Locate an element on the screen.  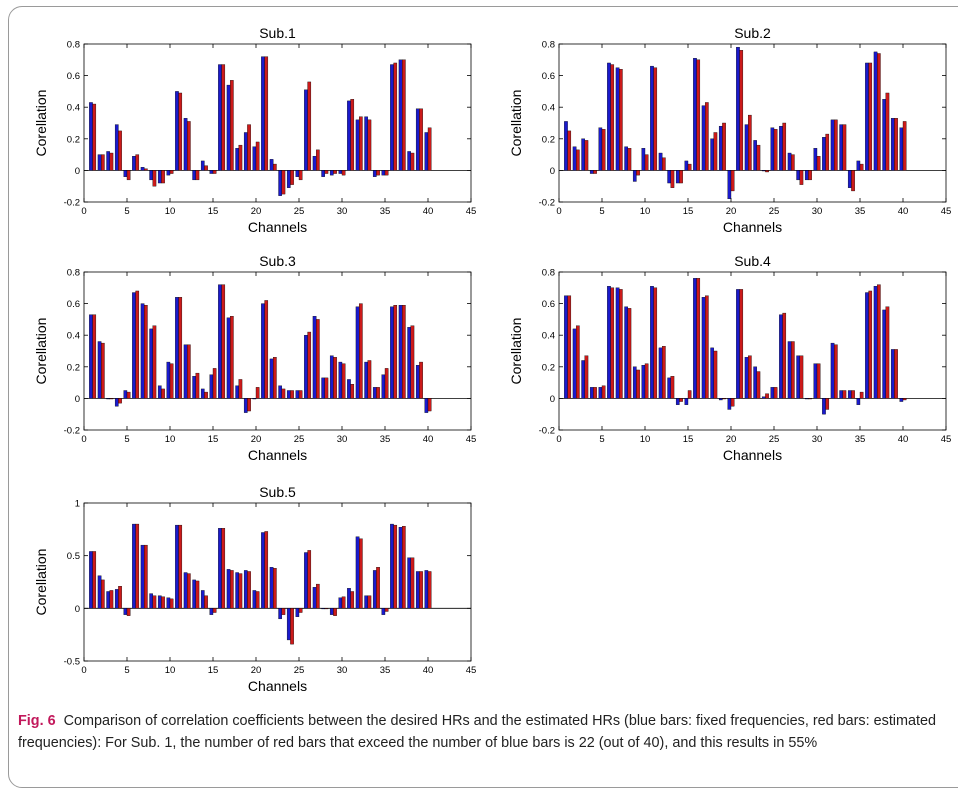
bar-series1-ch40 is located at coordinates (426, 589).